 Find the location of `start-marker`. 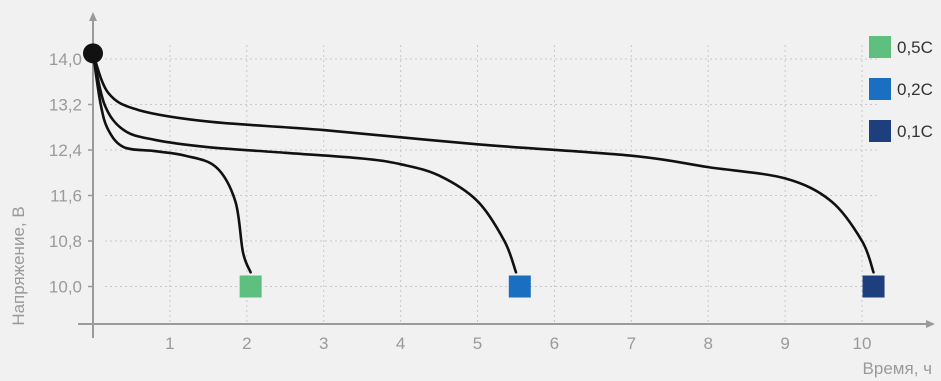

start-marker is located at coordinates (93, 53).